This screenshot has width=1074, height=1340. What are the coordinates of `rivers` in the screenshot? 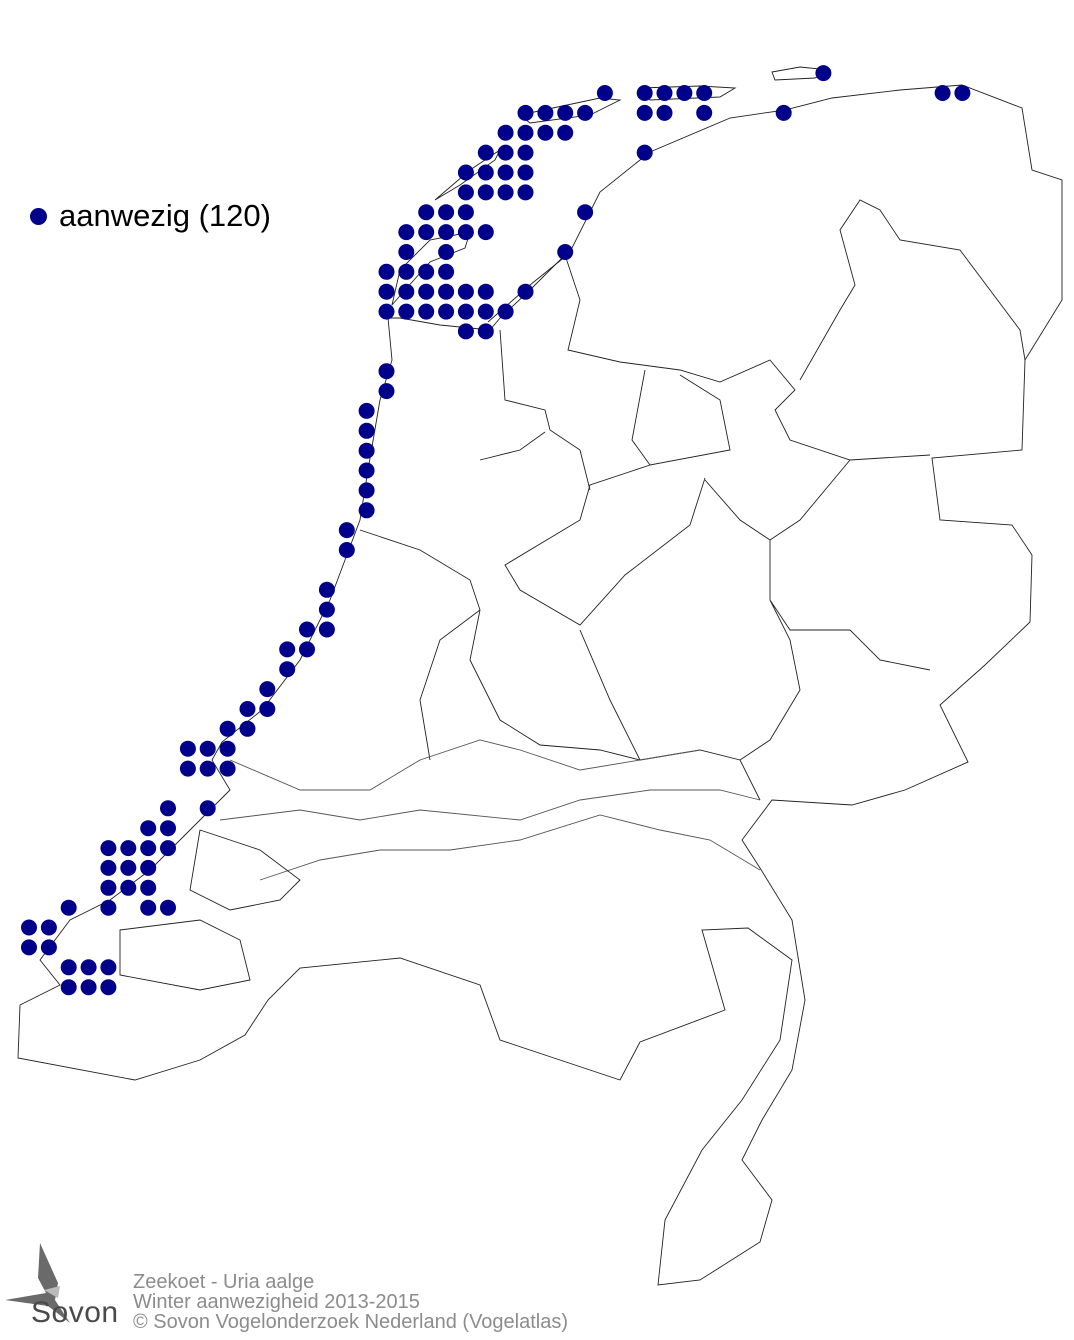 It's located at (490, 810).